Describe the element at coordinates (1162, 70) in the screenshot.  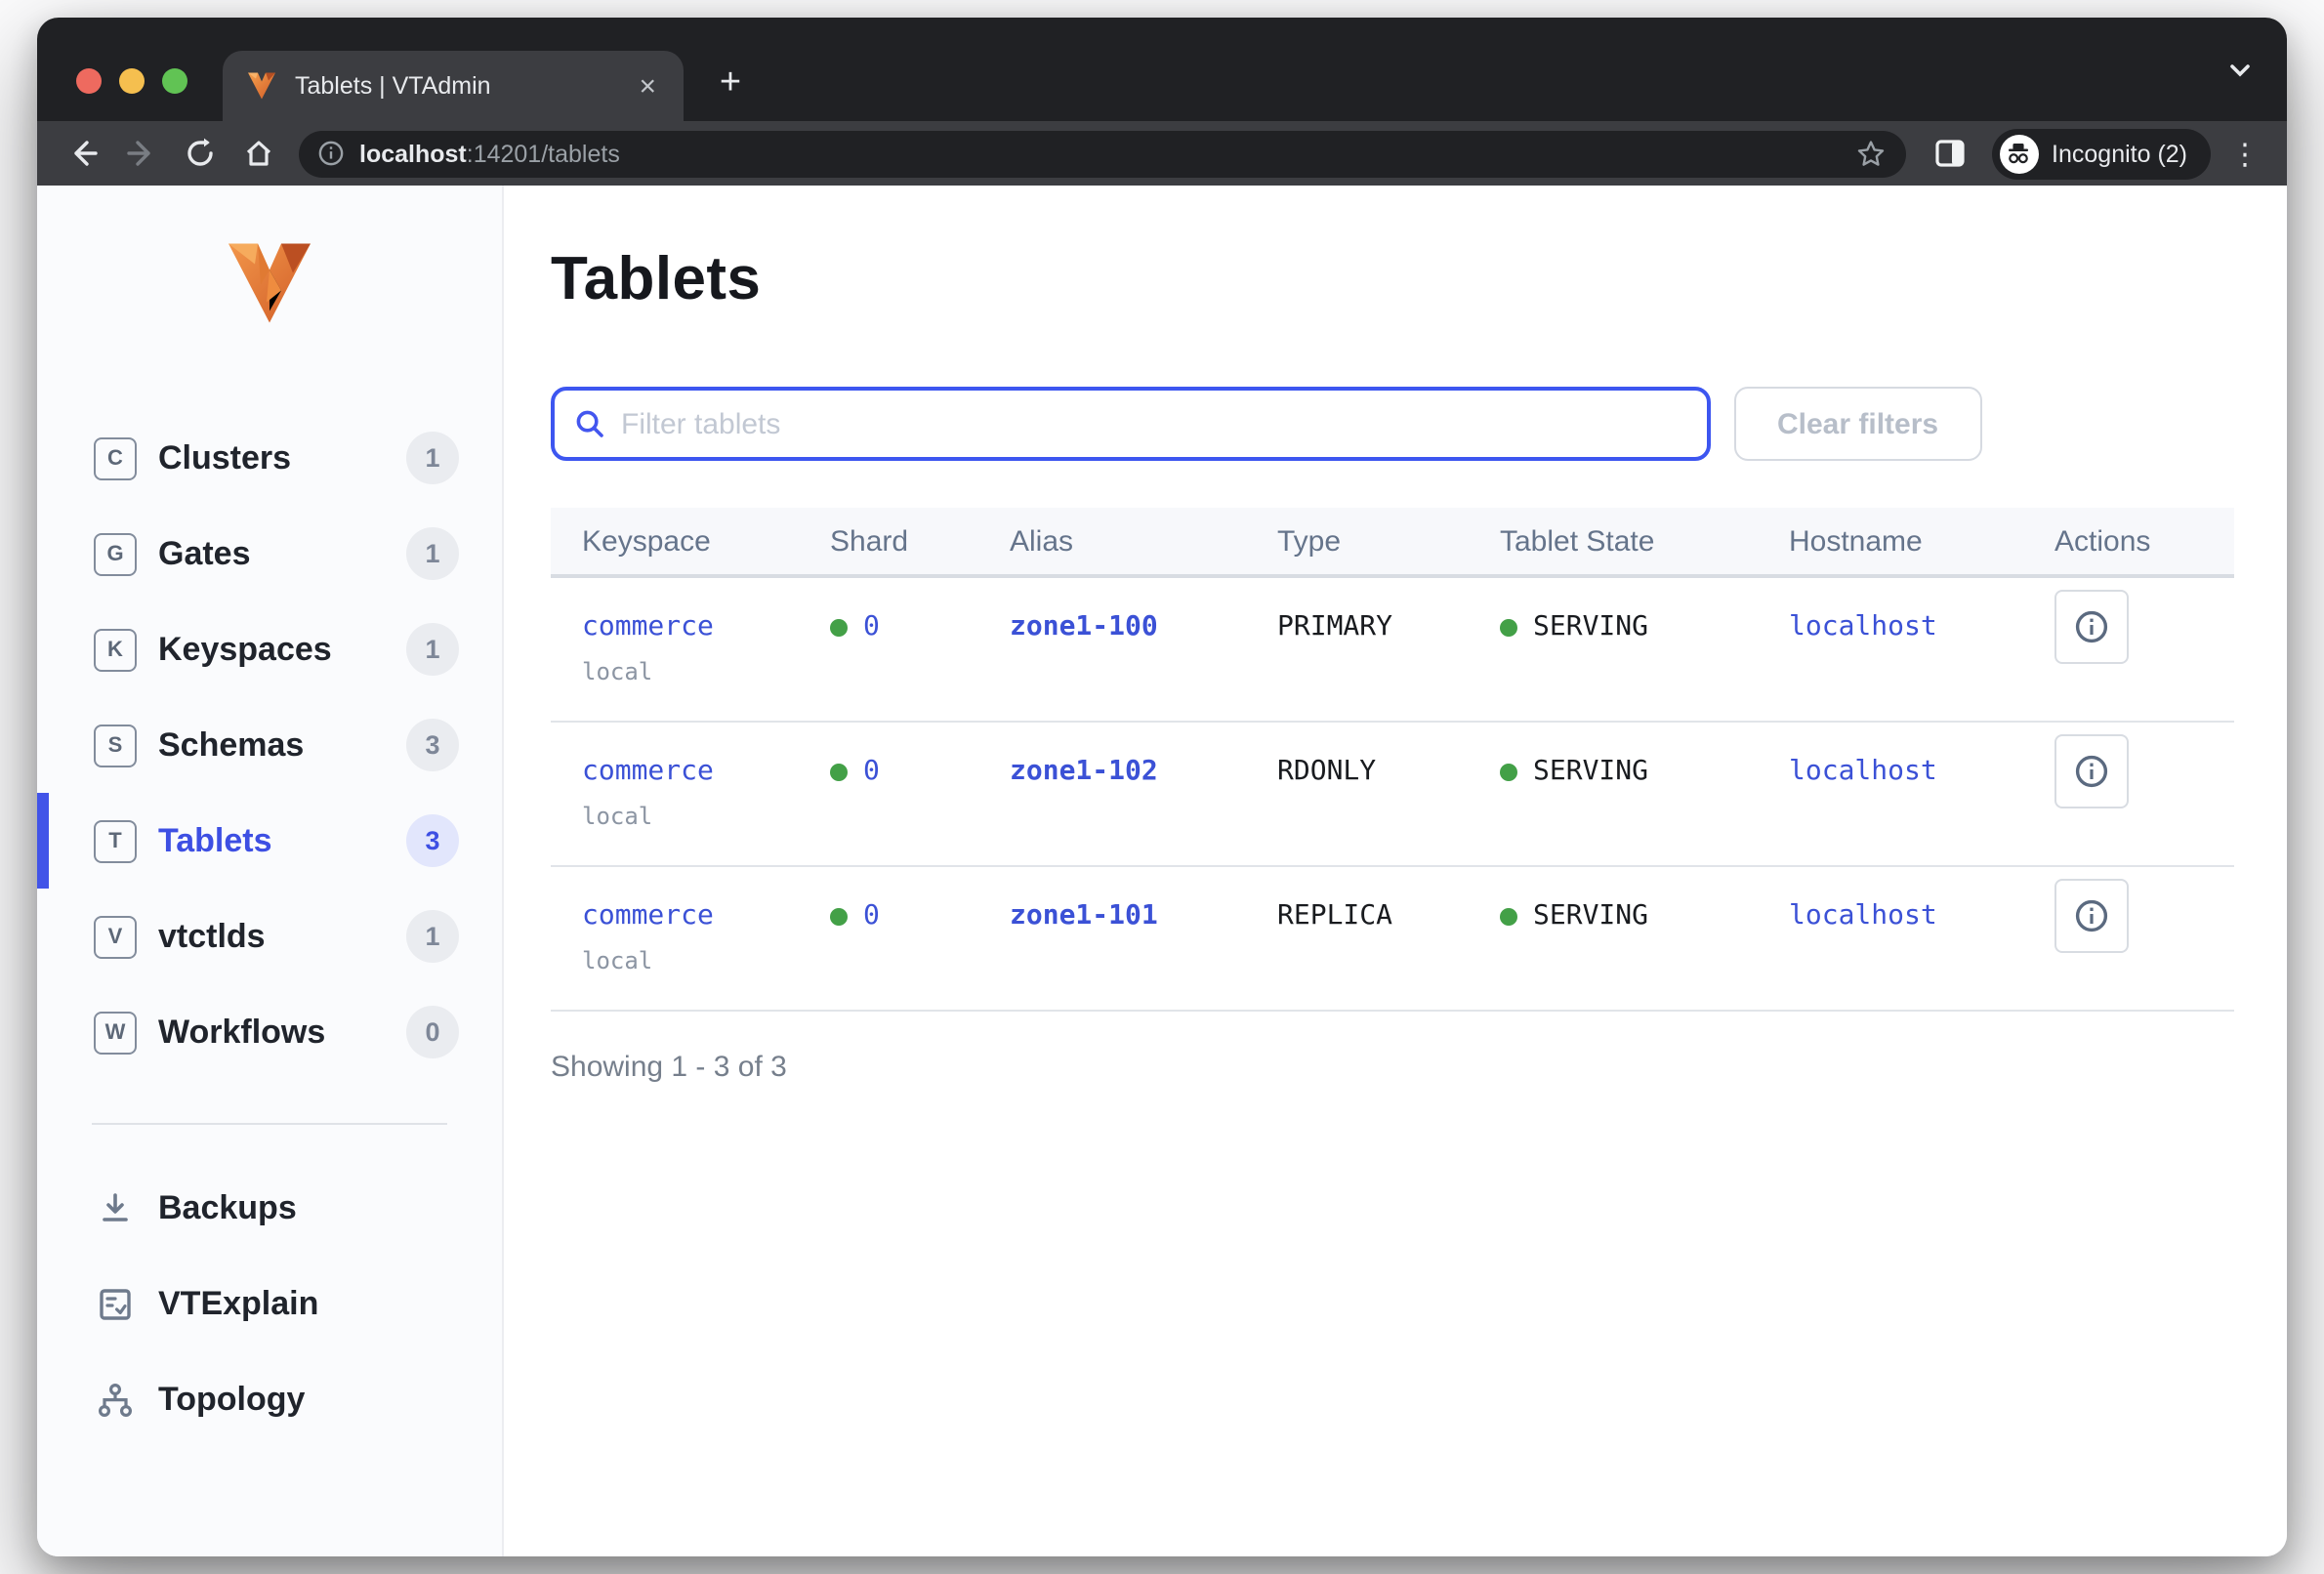
I see `tab-strip: Tablets | VTAdmin × +` at that location.